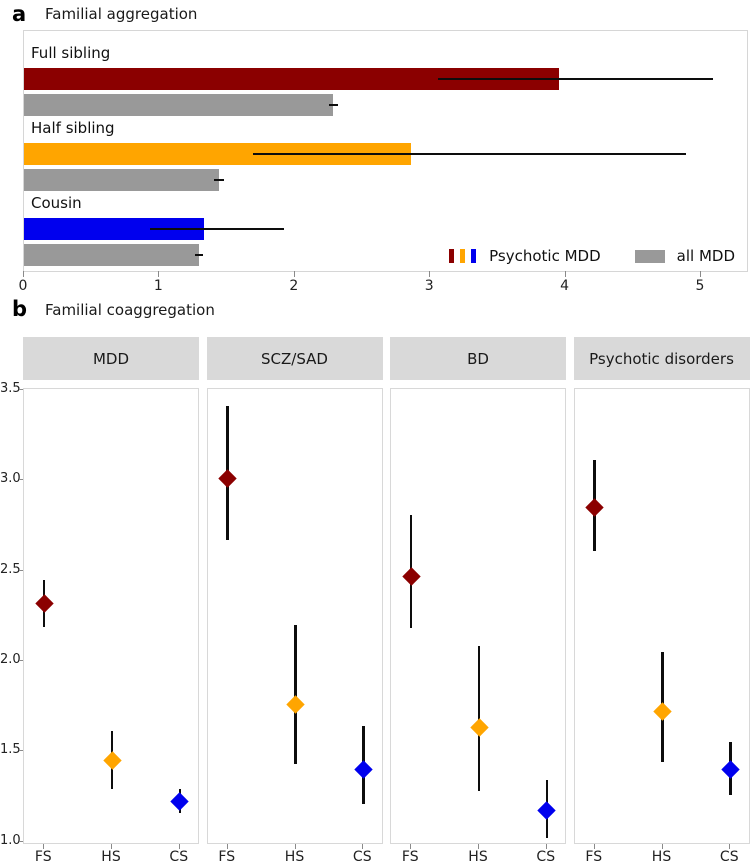 This screenshot has height=865, width=751. I want to click on y-tick-label: 2.0, so click(10, 659).